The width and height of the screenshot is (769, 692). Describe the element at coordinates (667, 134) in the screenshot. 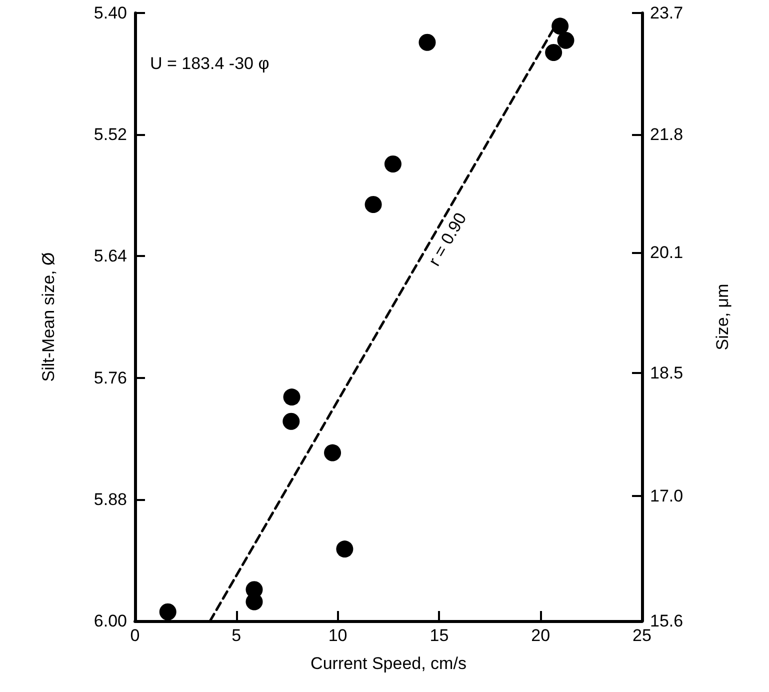

I see `y2-tick-label: 21.8` at that location.